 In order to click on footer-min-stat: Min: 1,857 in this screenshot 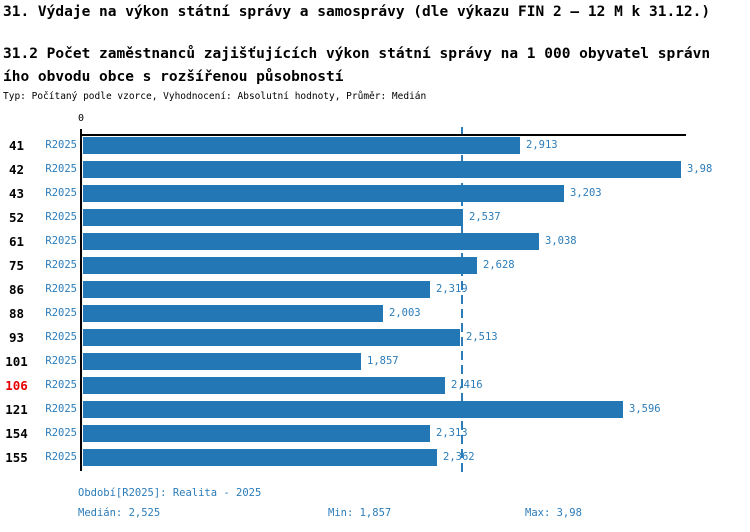, I will do `click(360, 513)`.